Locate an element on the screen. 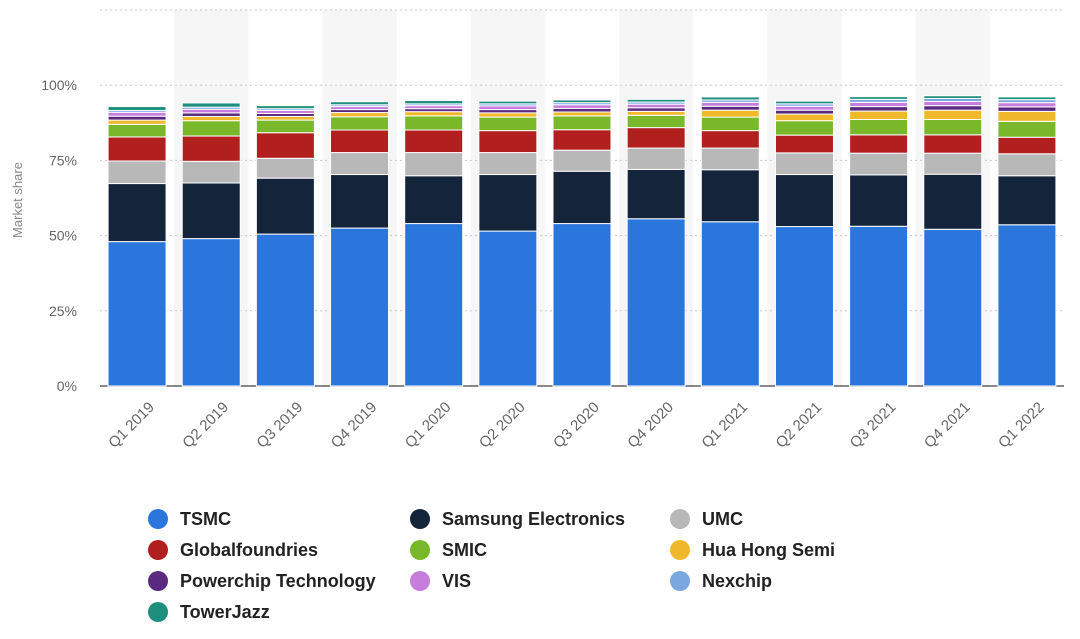  legend-item: Samsung Electronics is located at coordinates (517, 519).